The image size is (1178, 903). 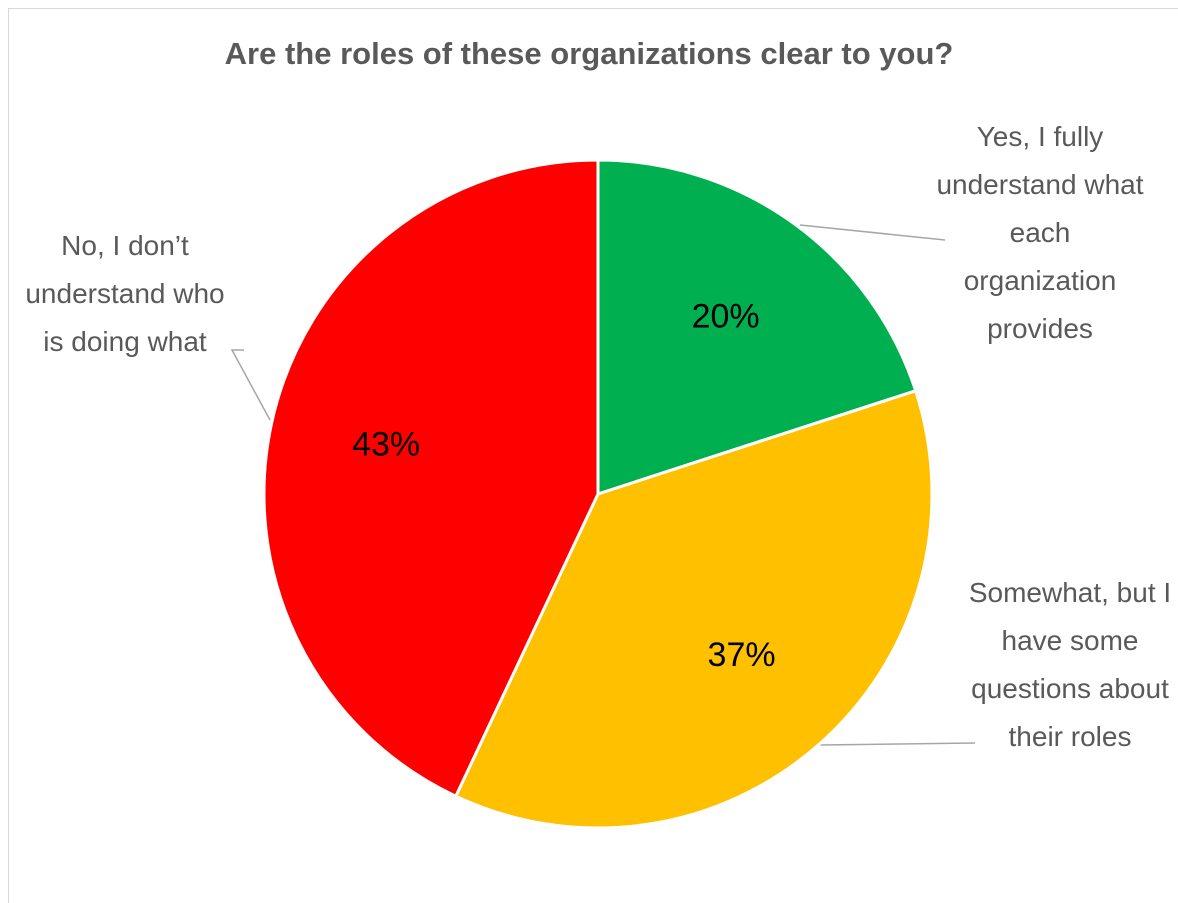 I want to click on data-label: 37%, so click(x=742, y=655).